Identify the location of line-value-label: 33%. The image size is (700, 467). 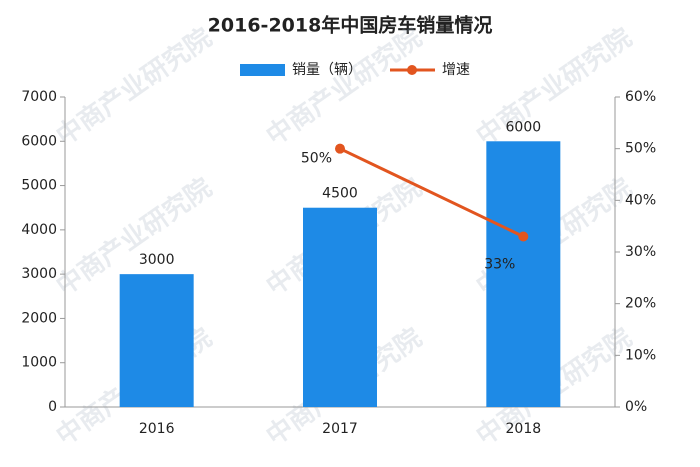
(499, 265).